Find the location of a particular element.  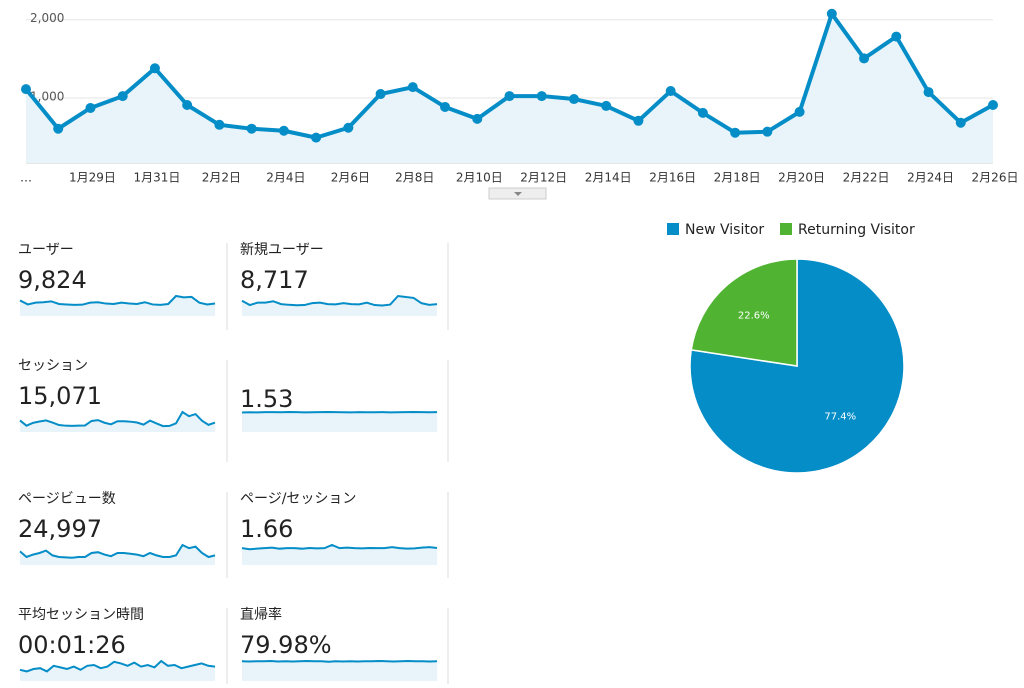

x-tick-label: 2月4日 is located at coordinates (285, 178).